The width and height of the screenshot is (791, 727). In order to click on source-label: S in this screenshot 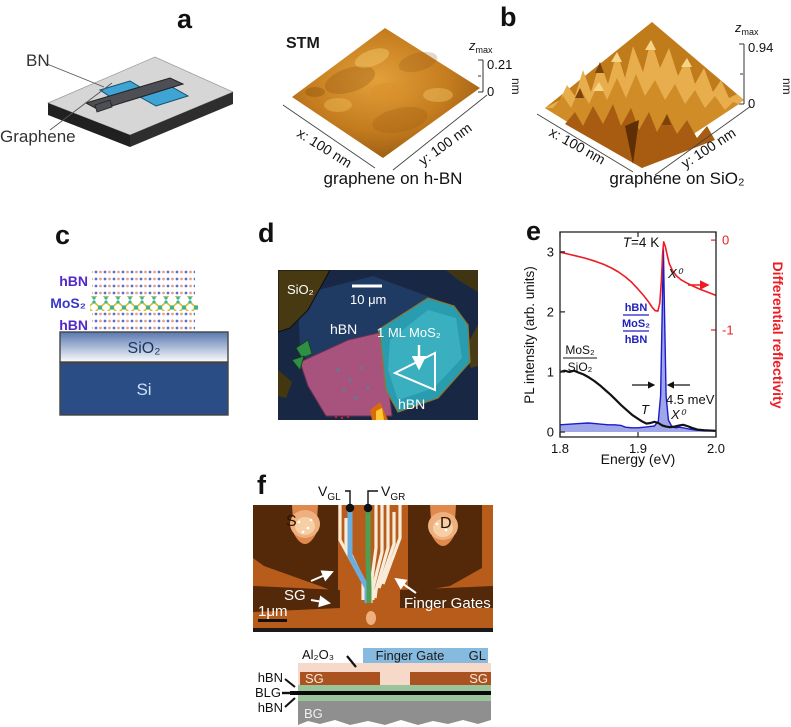, I will do `click(291, 521)`.